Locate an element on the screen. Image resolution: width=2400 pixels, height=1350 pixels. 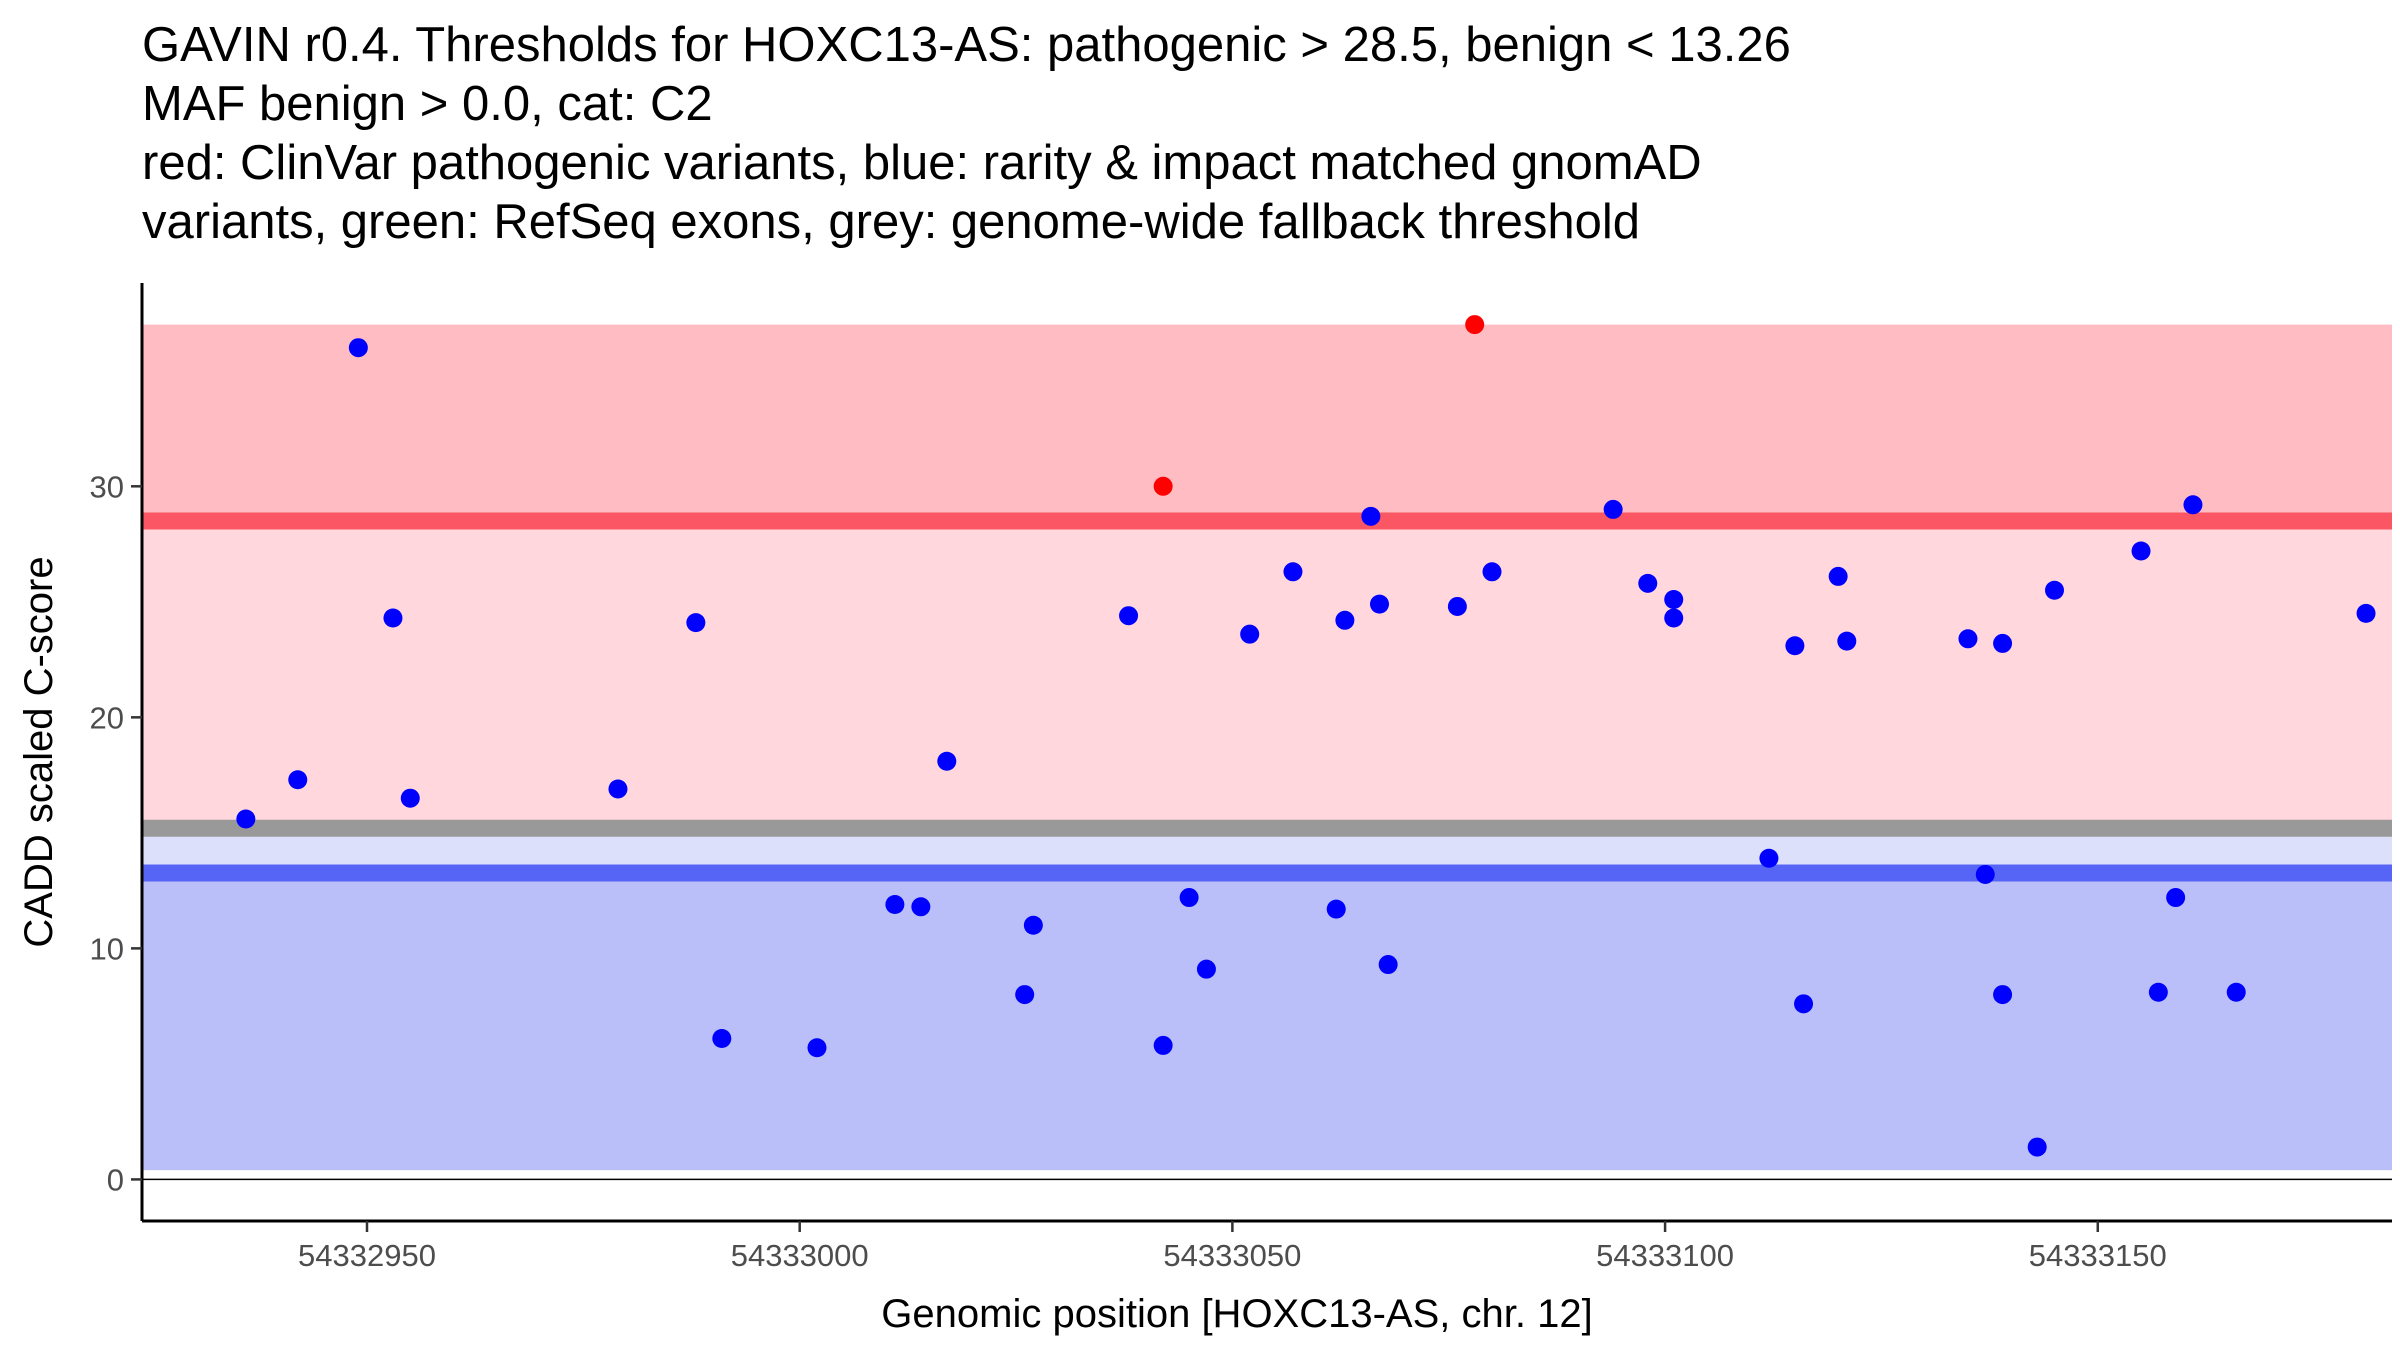
band-pathogenic-high is located at coordinates (1267, 422).